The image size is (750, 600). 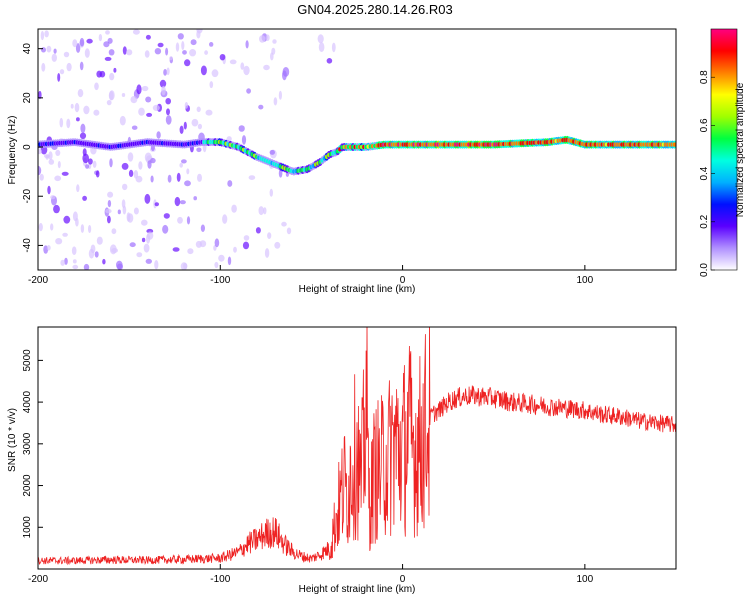 I want to click on snr-y-tick-label: 3000, so click(x=27, y=443).